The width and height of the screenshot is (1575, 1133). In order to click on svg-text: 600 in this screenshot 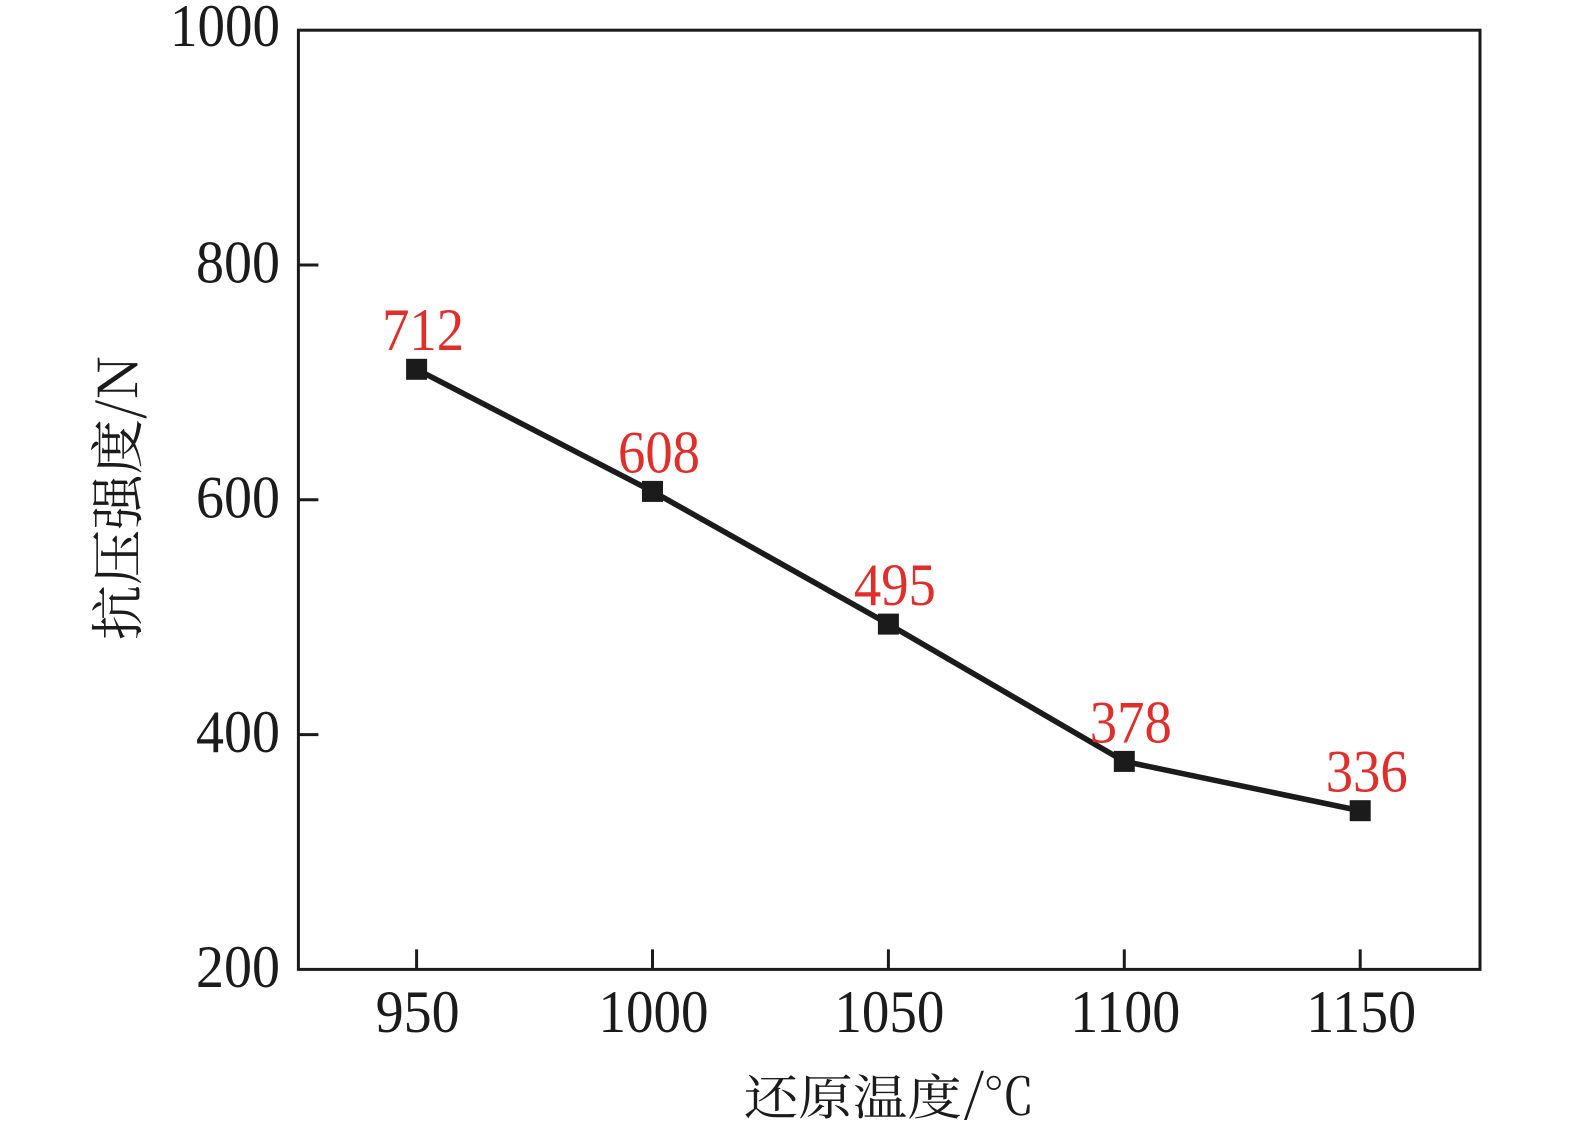, I will do `click(238, 497)`.